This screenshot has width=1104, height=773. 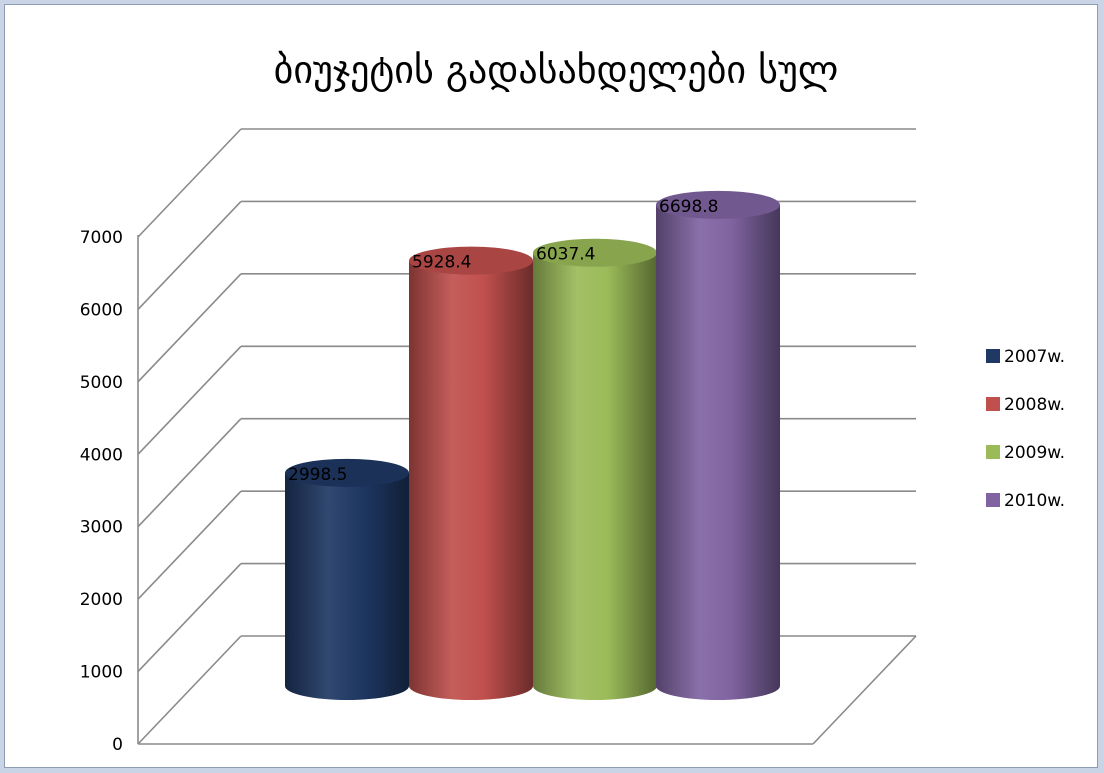 I want to click on legend-label: 2008w., so click(x=1034, y=405).